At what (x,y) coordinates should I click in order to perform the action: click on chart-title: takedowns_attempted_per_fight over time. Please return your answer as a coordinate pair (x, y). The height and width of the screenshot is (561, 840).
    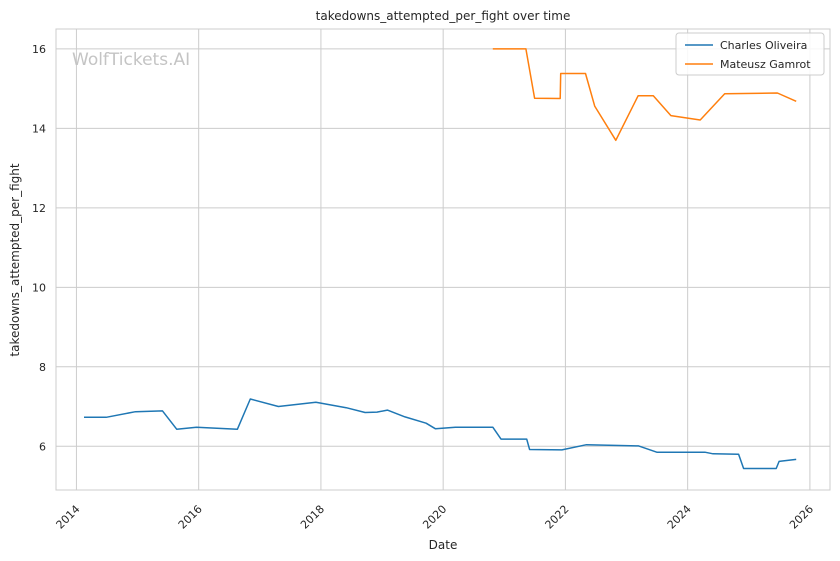
    Looking at the image, I should click on (443, 16).